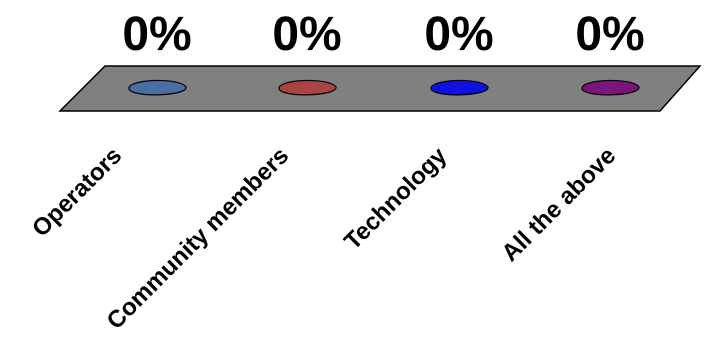 The width and height of the screenshot is (718, 362). What do you see at coordinates (458, 34) in the screenshot?
I see `data-label-technology: 0%` at bounding box center [458, 34].